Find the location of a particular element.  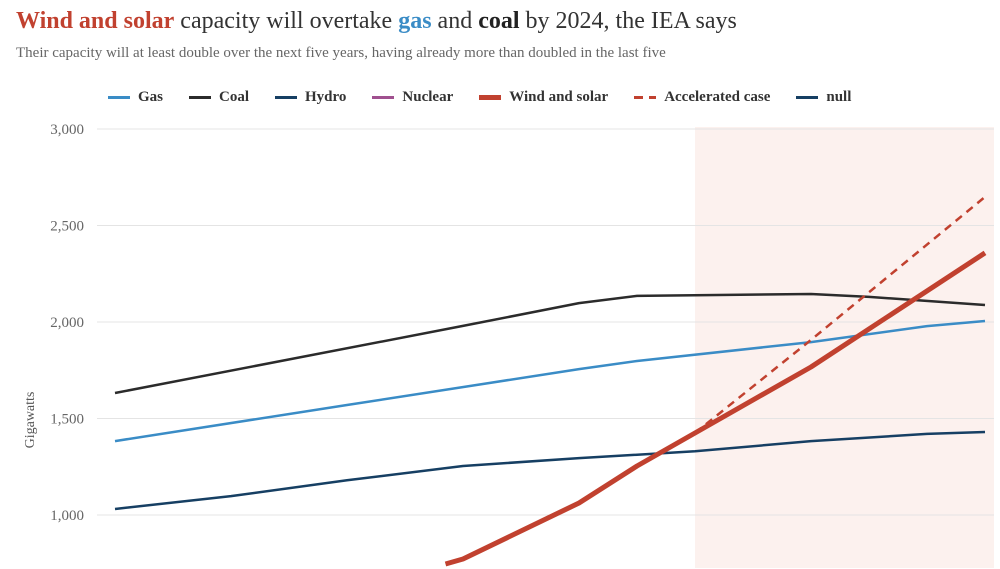

legend-label: Nuclear is located at coordinates (428, 97).